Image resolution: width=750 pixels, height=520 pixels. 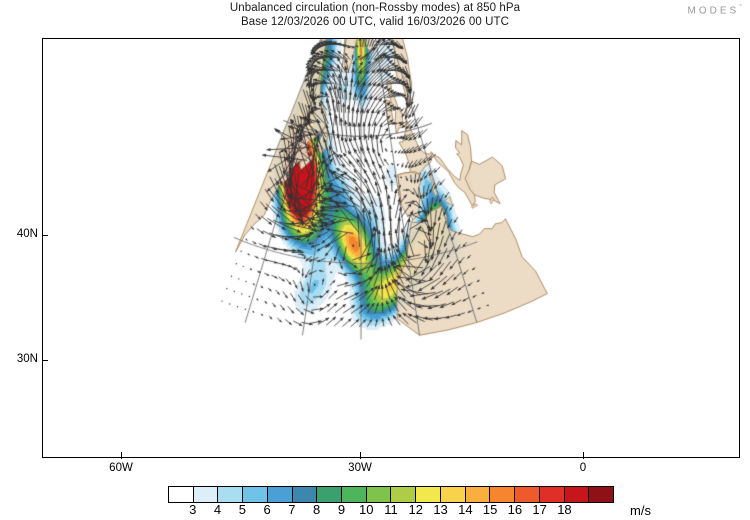 I want to click on colorbar-tick-label: 6, so click(x=267, y=509).